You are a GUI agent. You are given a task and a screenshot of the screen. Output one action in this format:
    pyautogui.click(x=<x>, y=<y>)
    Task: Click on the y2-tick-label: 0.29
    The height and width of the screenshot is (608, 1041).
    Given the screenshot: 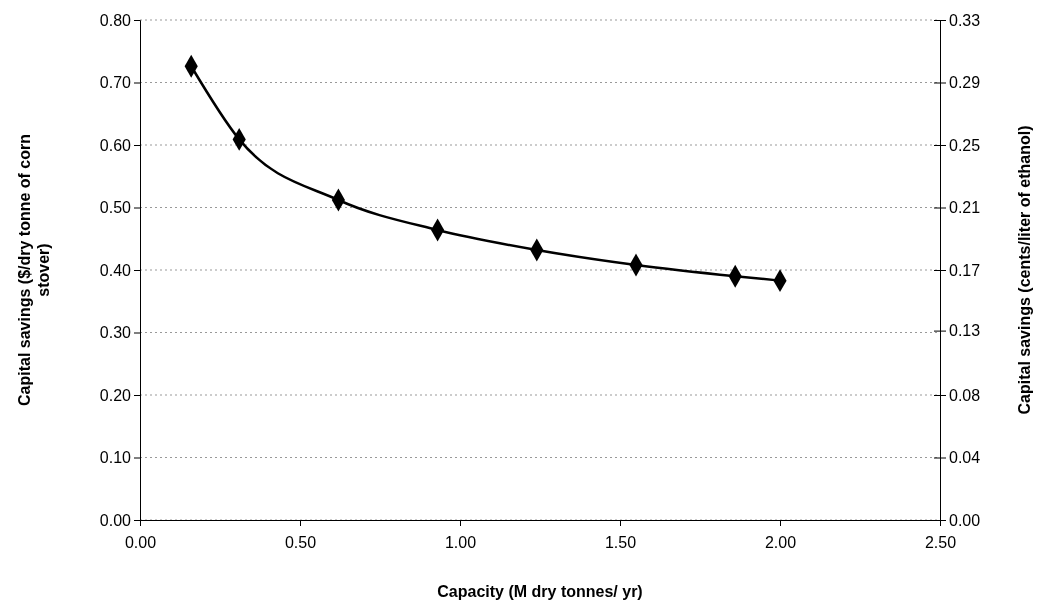 What is the action you would take?
    pyautogui.click(x=965, y=83)
    